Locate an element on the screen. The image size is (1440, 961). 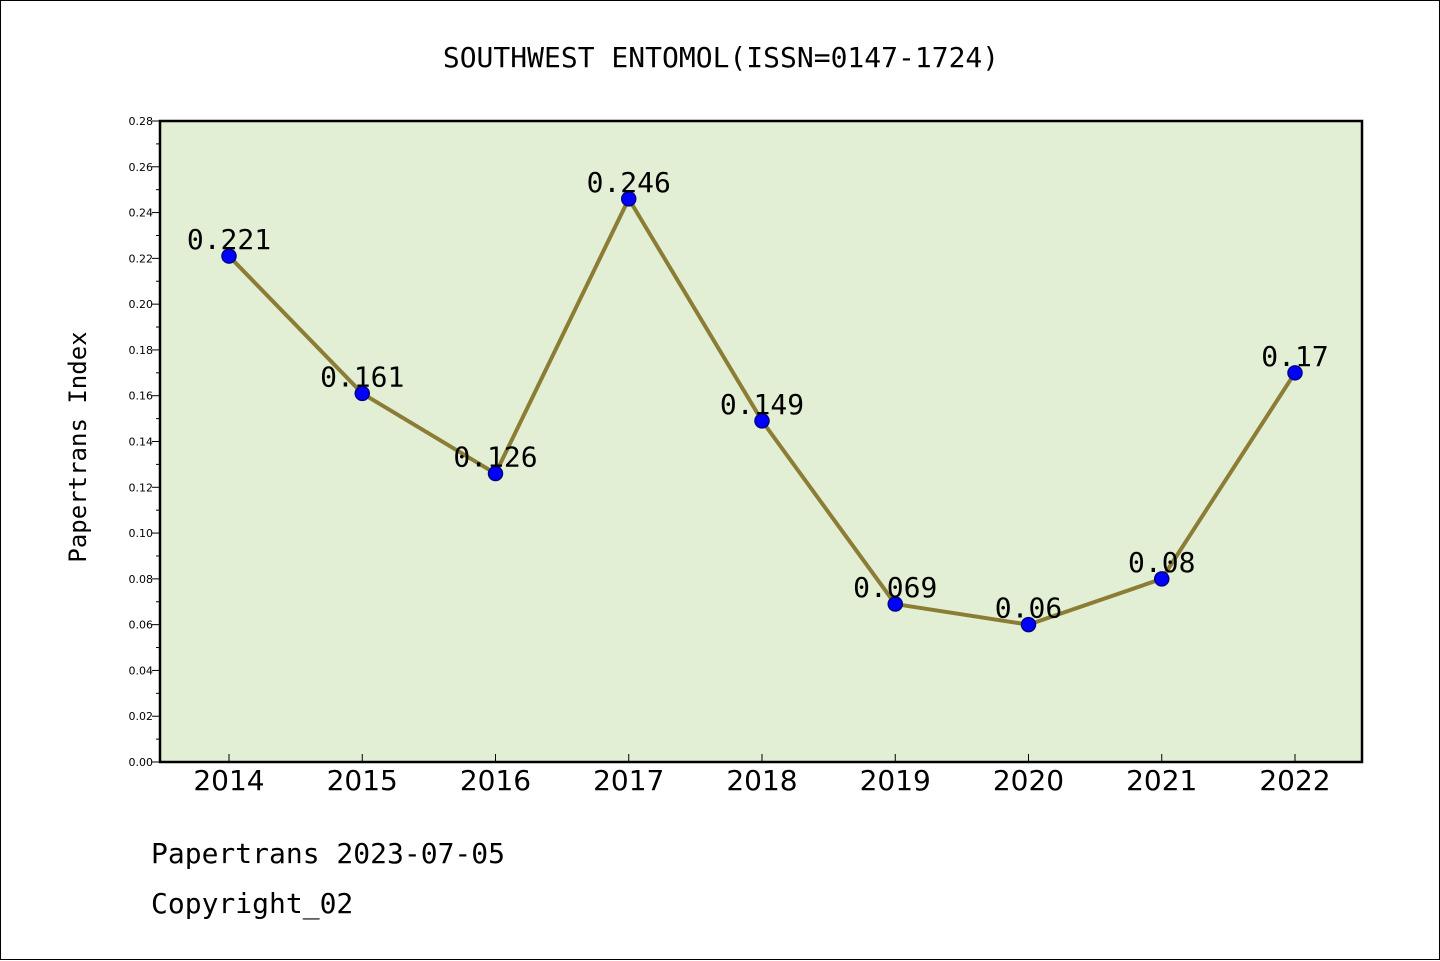
x-tick-label: 2016 is located at coordinates (495, 780).